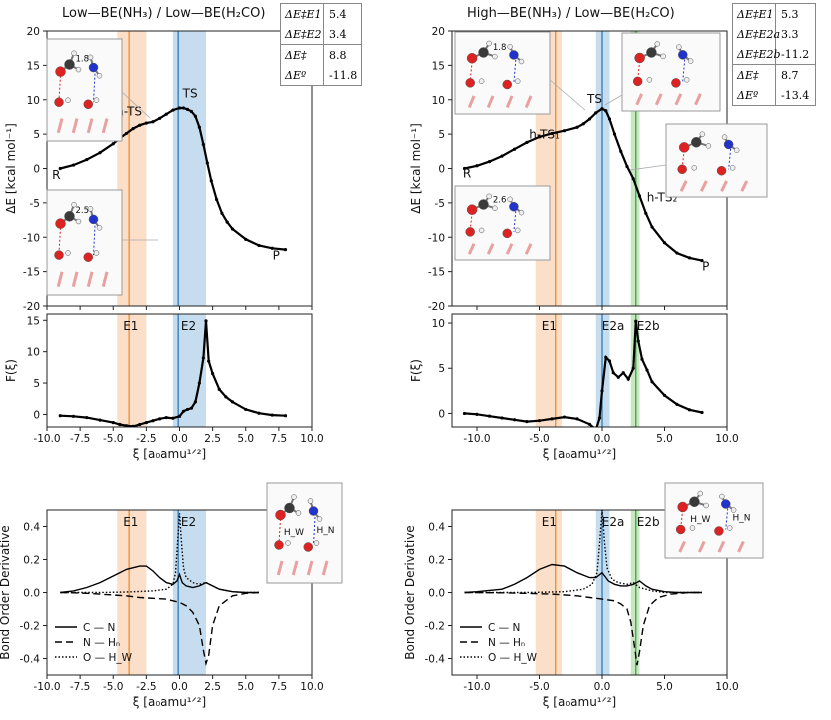 The image size is (831, 720). I want to click on x-tick-label: 5.0, so click(245, 439).